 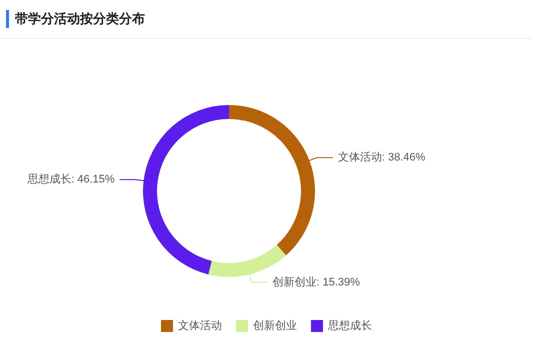 I want to click on slice-label: 创新创业, so click(x=294, y=281).